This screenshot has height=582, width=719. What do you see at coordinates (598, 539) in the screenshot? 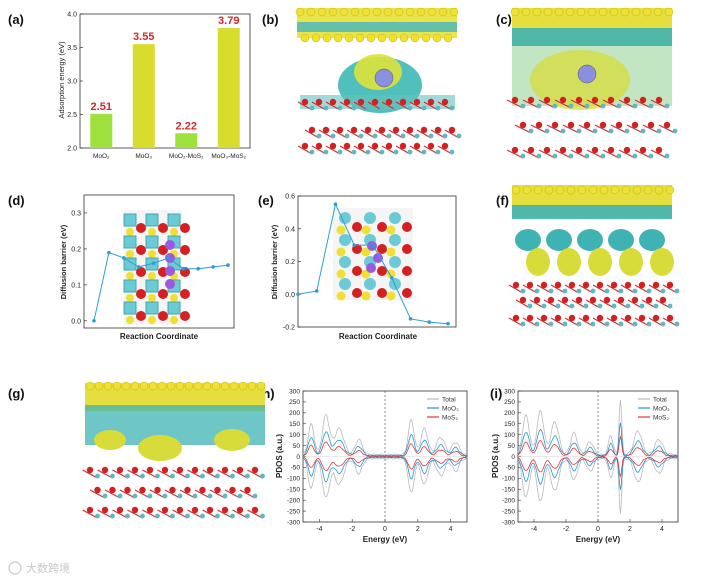
I see `chart-i-xlabel: Energy (eV)` at bounding box center [598, 539].